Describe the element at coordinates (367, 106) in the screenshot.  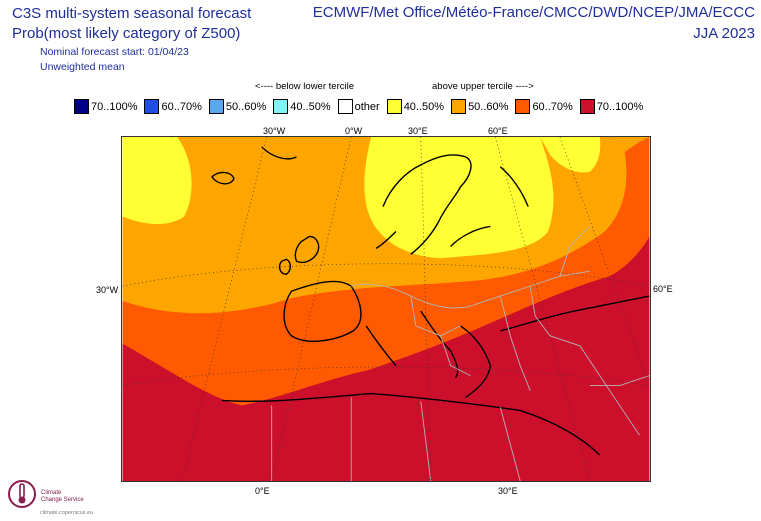
I see `legend-label: other` at that location.